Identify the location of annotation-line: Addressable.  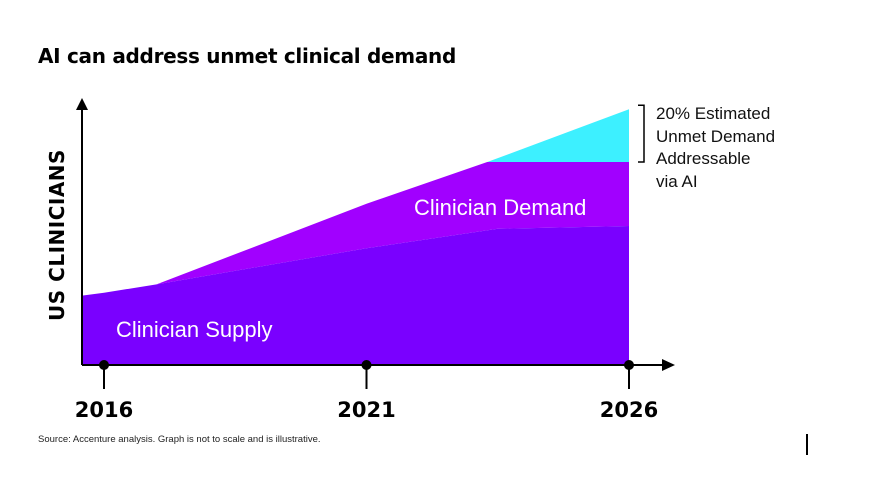
(703, 158).